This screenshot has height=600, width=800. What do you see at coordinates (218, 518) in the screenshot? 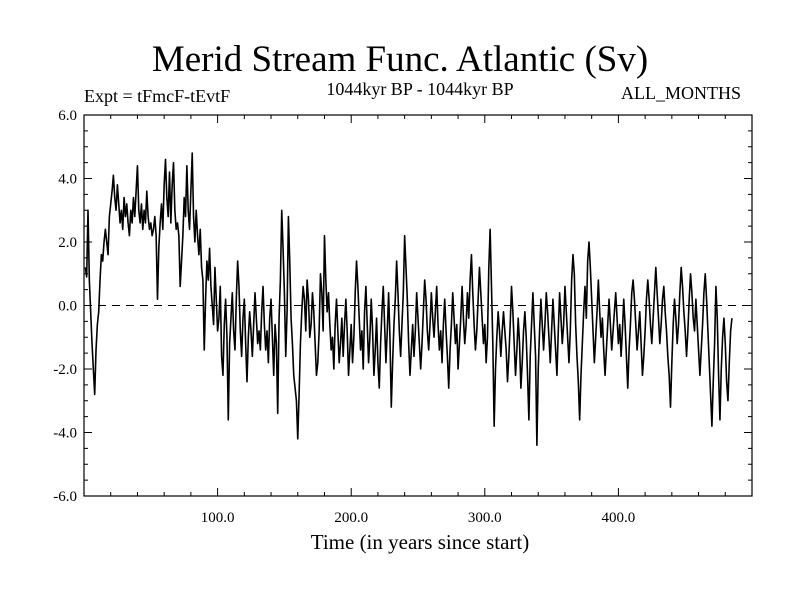
I see `x-tick-label: 100.0` at bounding box center [218, 518].